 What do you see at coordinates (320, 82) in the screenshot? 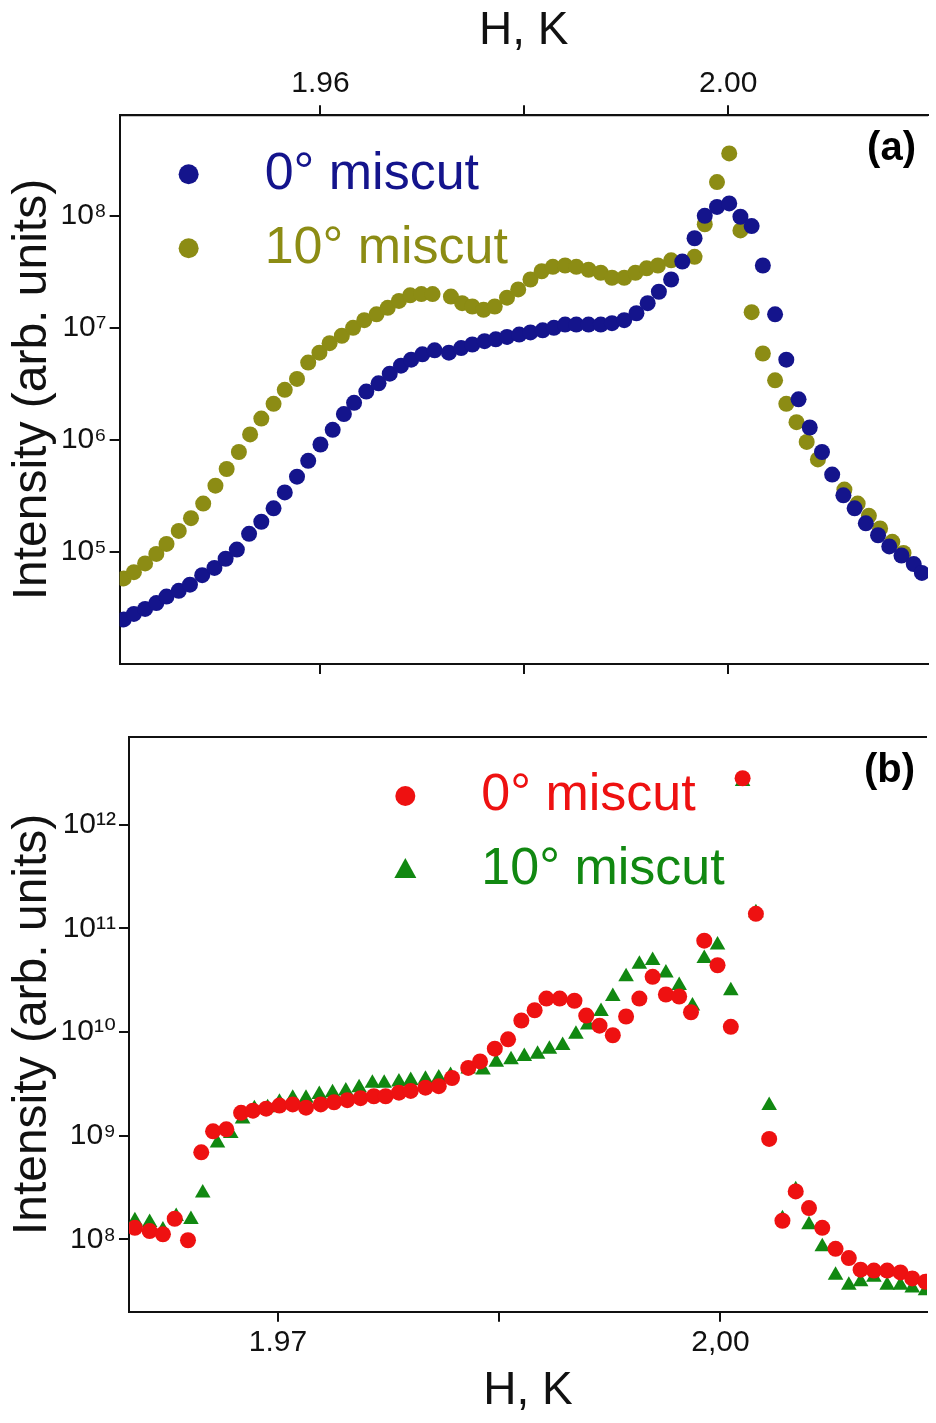
I see `x-tick-label: 1.96` at bounding box center [320, 82].